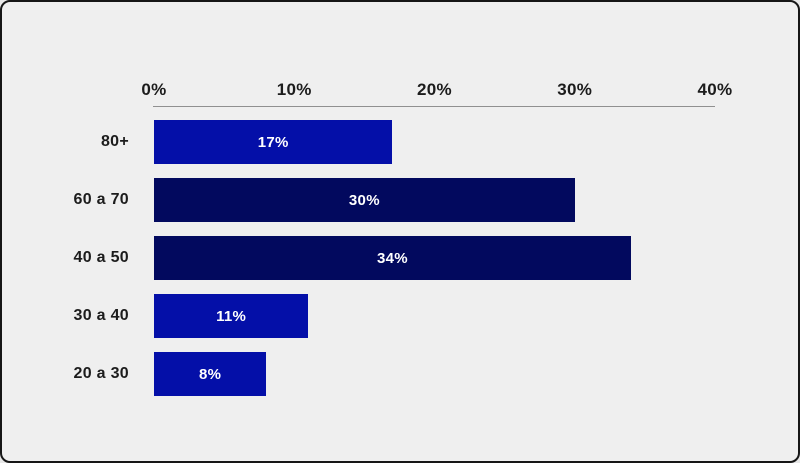 Image resolution: width=800 pixels, height=463 pixels. I want to click on x-axis-tick-label: 30%, so click(575, 89).